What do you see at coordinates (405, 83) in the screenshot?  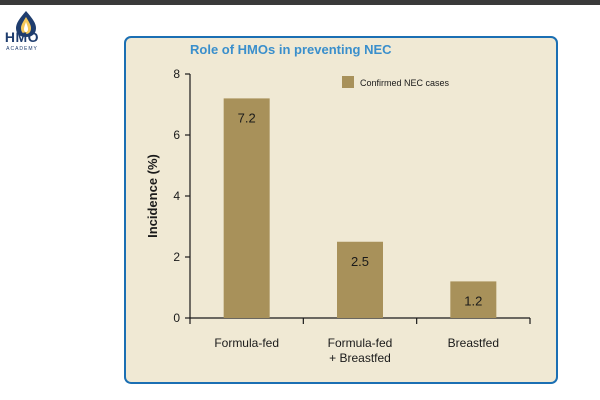 I see `legend-label: Confirmed NEC cases` at bounding box center [405, 83].